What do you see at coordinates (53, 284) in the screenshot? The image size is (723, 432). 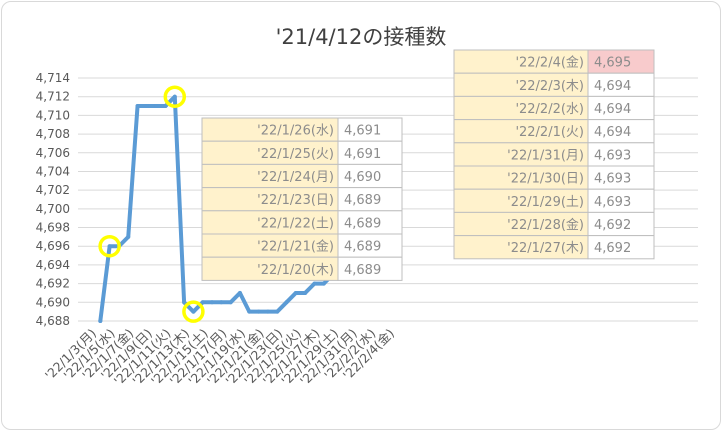 I see `y-tick-label: 4,692` at bounding box center [53, 284].